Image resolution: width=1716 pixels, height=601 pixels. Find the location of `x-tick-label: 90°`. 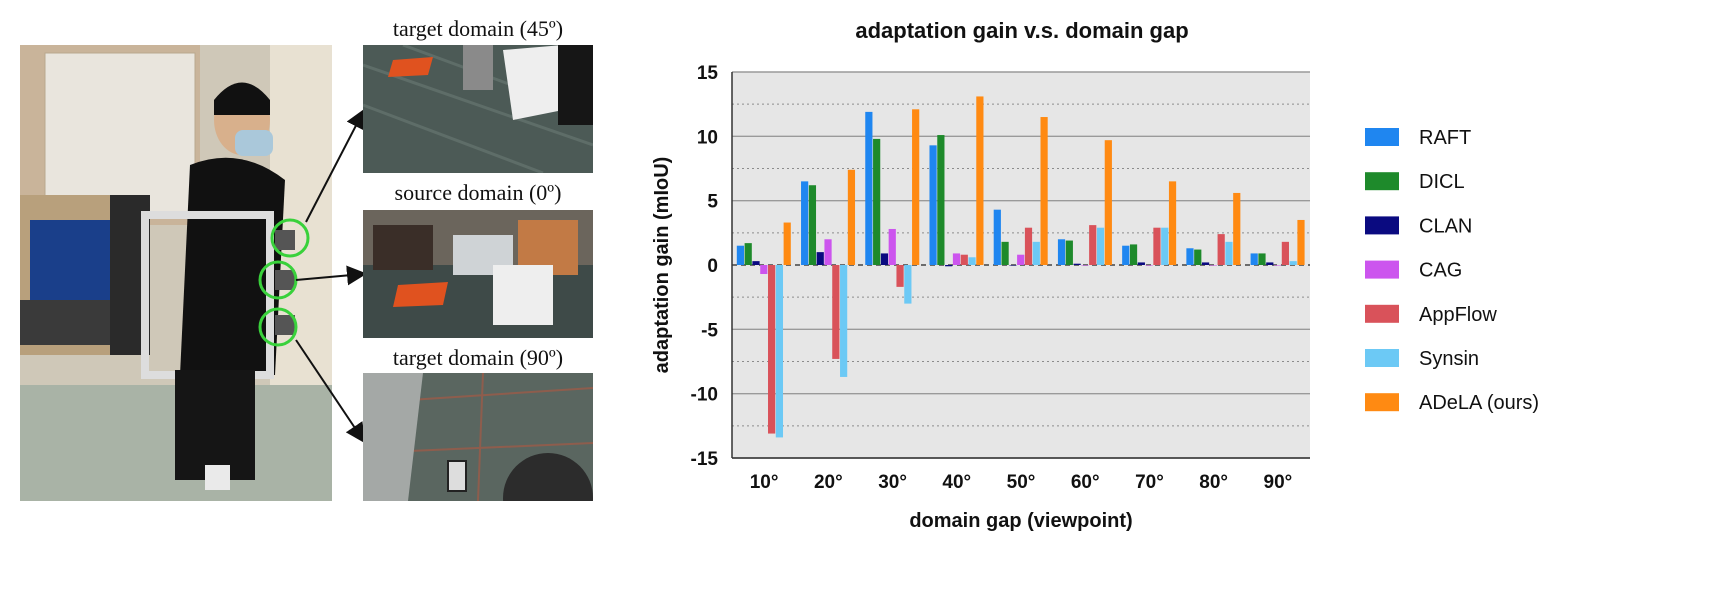

x-tick-label: 90° is located at coordinates (1278, 482).